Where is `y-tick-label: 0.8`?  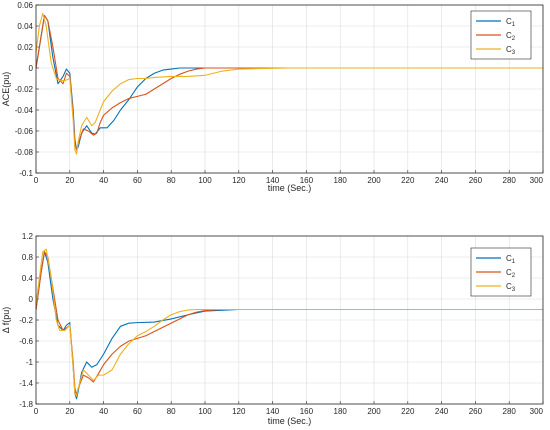 y-tick-label: 0.8 is located at coordinates (28, 257).